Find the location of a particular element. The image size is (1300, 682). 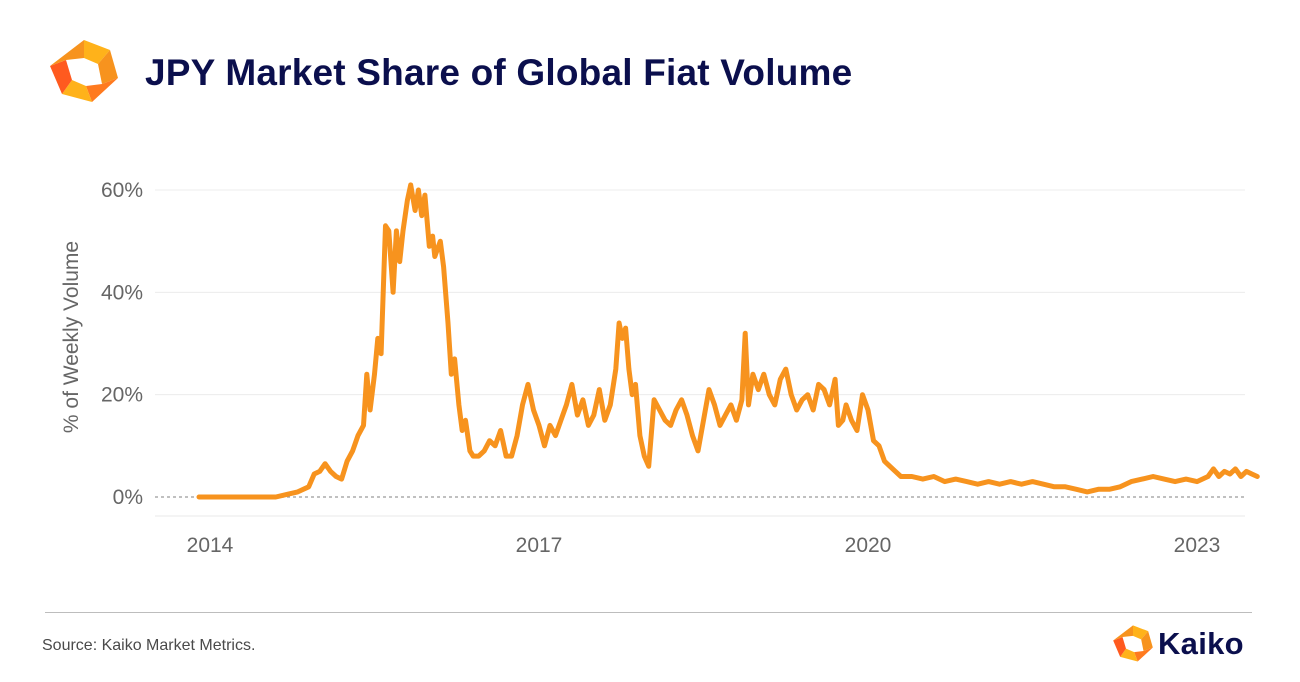

y-axis-label: % of Weekly Volume is located at coordinates (71, 337).